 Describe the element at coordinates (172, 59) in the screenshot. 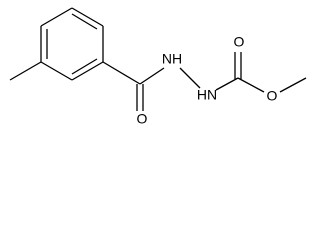

I see `atom-label: NH` at that location.